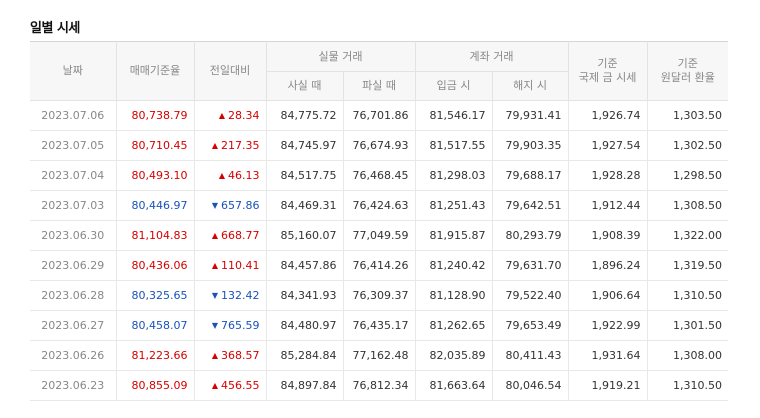 Image resolution: width=760 pixels, height=418 pixels. What do you see at coordinates (530, 385) in the screenshot?
I see `cell-withdraw: 80,046.54` at bounding box center [530, 385].